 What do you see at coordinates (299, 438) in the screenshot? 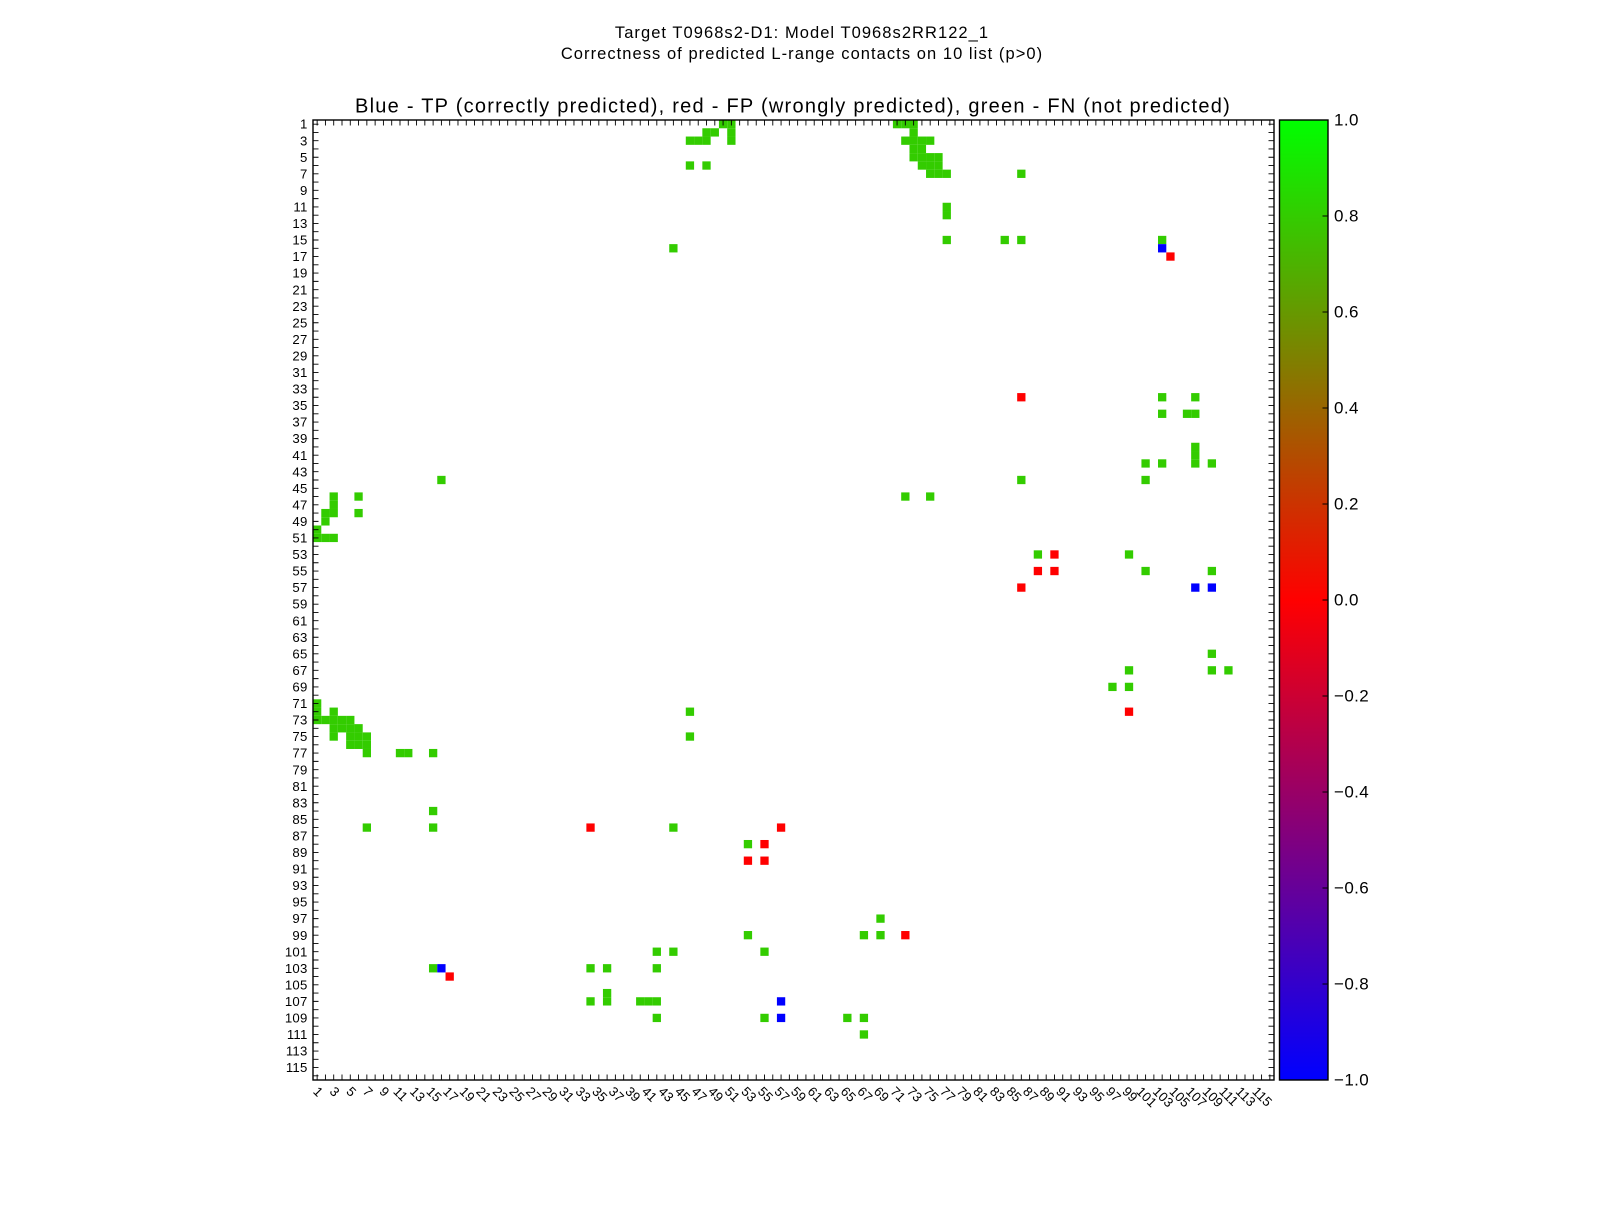
I see `svg-text: 39` at bounding box center [299, 438].